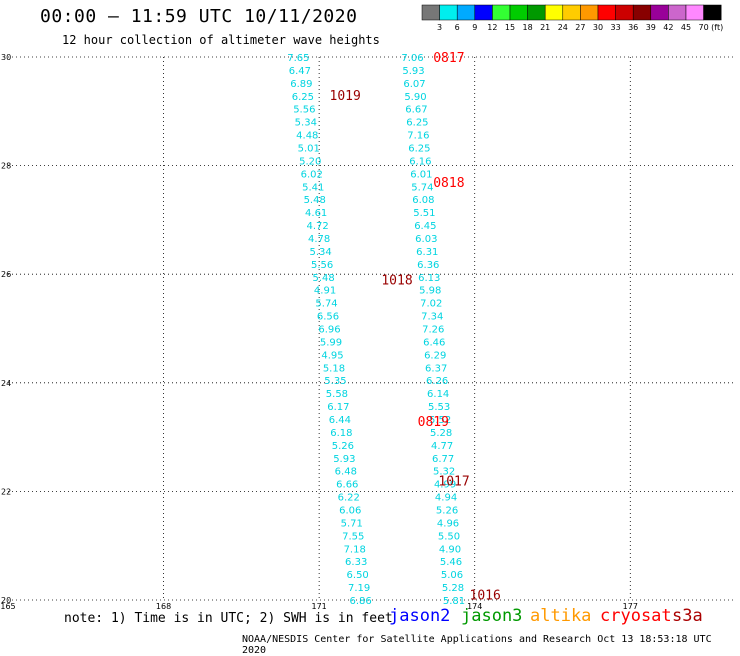  What do you see at coordinates (414, 84) in the screenshot?
I see `wave-height-value: 6.07` at bounding box center [414, 84].